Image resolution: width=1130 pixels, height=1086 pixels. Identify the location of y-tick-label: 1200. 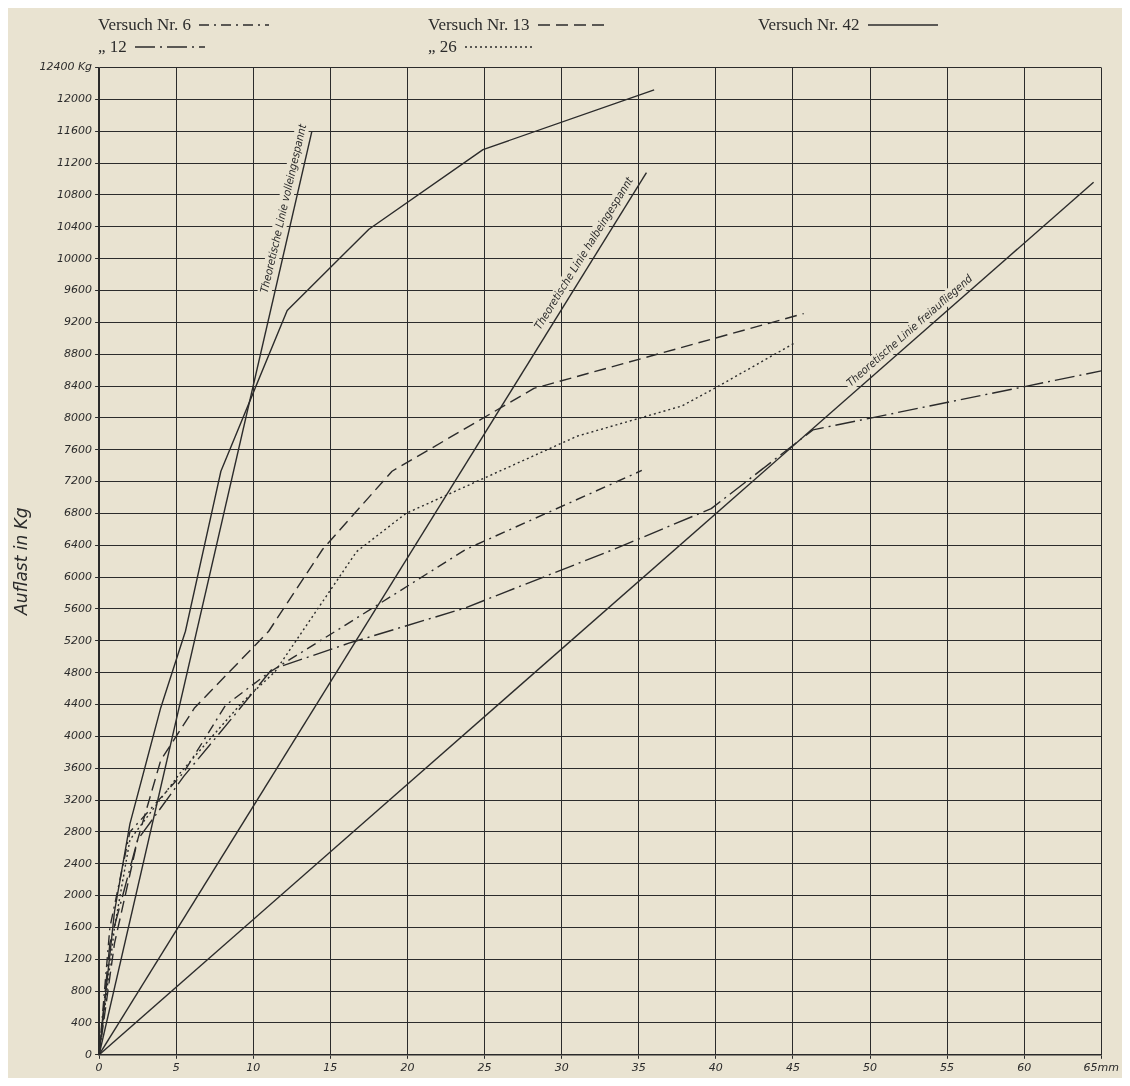
(78, 959).